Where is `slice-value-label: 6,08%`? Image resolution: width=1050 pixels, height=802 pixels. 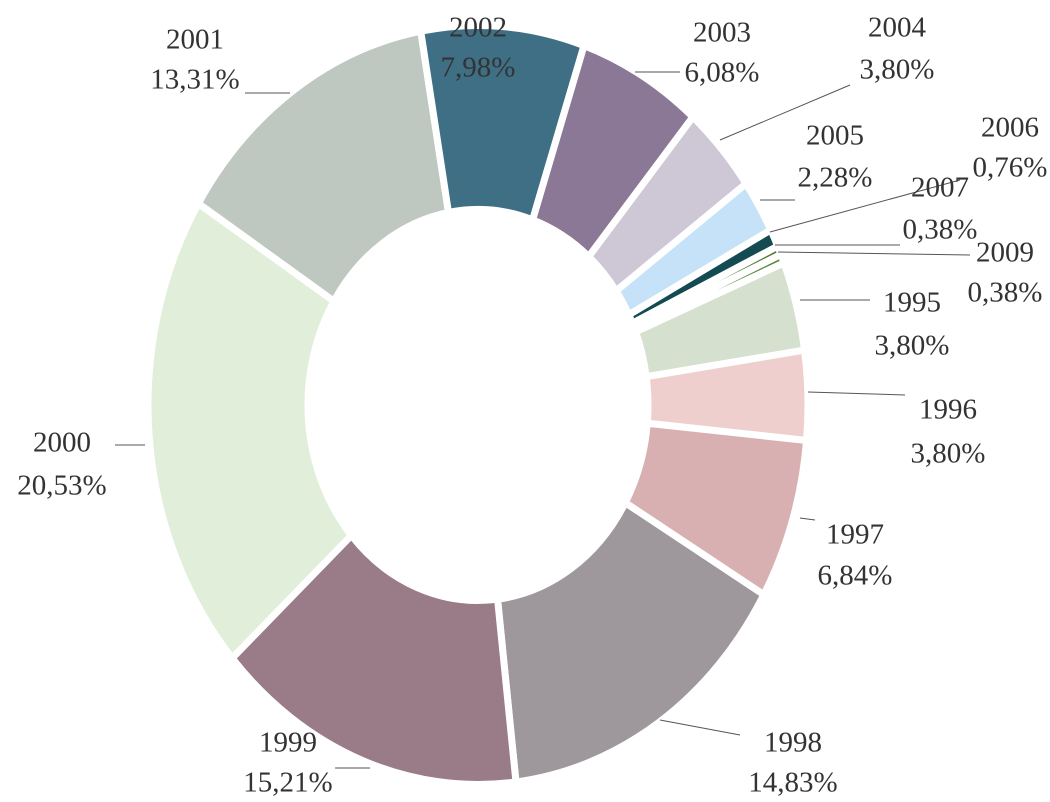
slice-value-label: 6,08% is located at coordinates (722, 73).